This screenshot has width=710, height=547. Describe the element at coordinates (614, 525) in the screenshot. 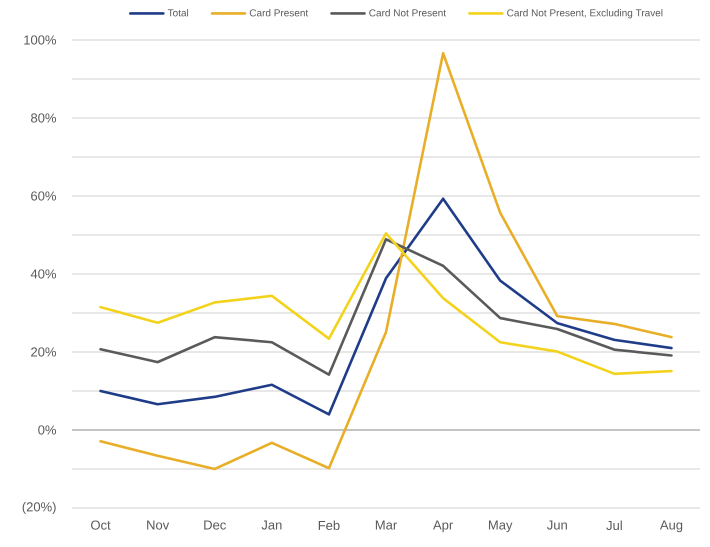

I see `x-tick-label: Jul` at that location.